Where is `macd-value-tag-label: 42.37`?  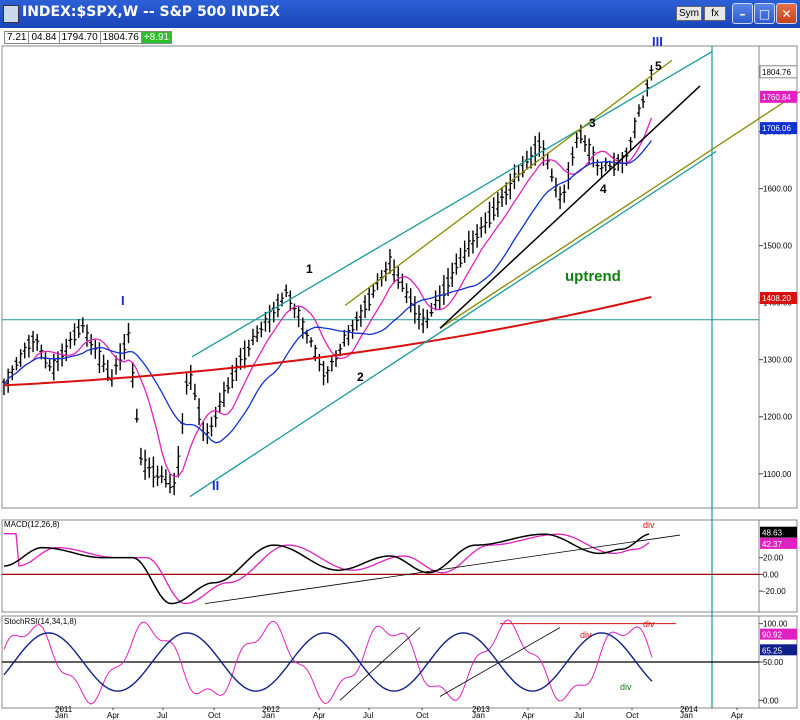 macd-value-tag-label: 42.37 is located at coordinates (772, 544).